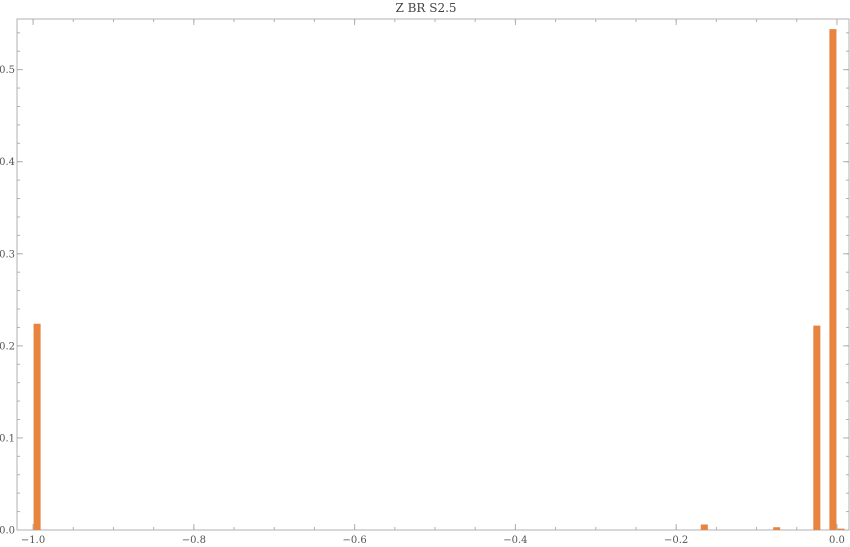  I want to click on x-tick-labels: −1.0 −0.8 −0.6 −0.4 −0.2 0.0, so click(433, 540).